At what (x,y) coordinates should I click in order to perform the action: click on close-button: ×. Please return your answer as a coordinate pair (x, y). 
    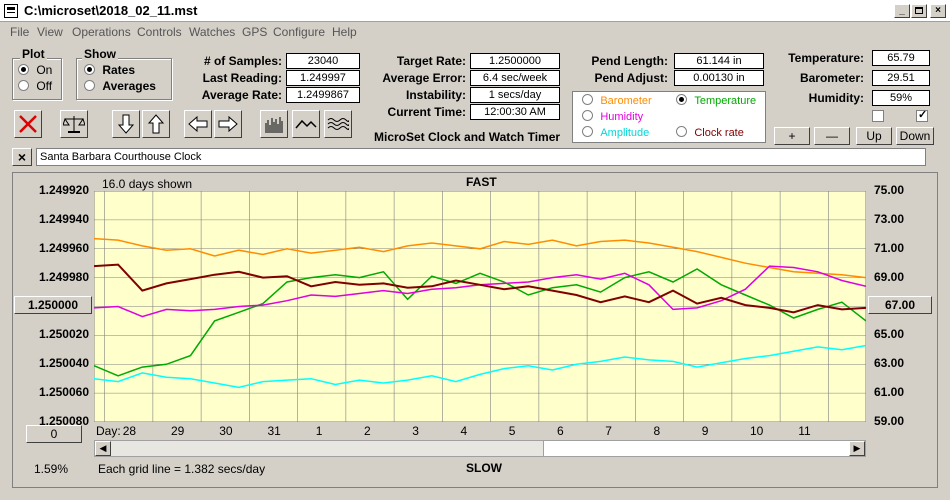
    Looking at the image, I should click on (938, 11).